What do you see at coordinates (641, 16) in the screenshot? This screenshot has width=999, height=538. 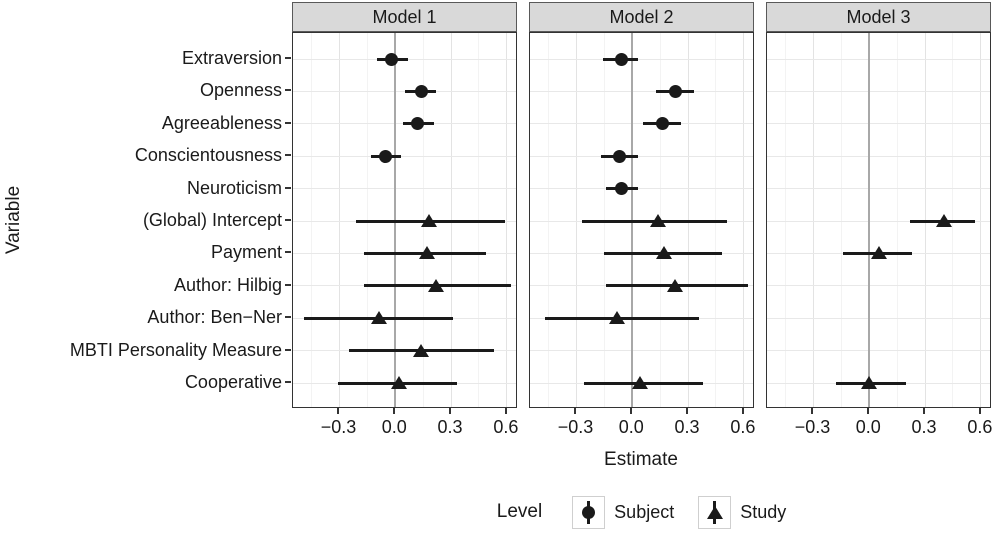 I see `facet-strip-label: Model 2` at bounding box center [641, 16].